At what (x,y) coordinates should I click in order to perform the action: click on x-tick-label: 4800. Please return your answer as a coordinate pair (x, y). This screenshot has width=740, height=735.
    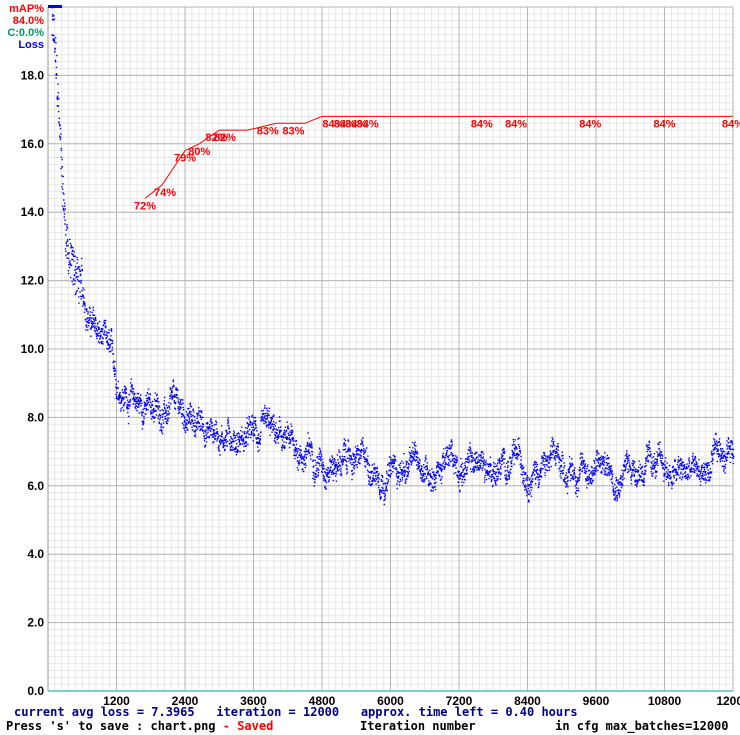
    Looking at the image, I should click on (322, 701).